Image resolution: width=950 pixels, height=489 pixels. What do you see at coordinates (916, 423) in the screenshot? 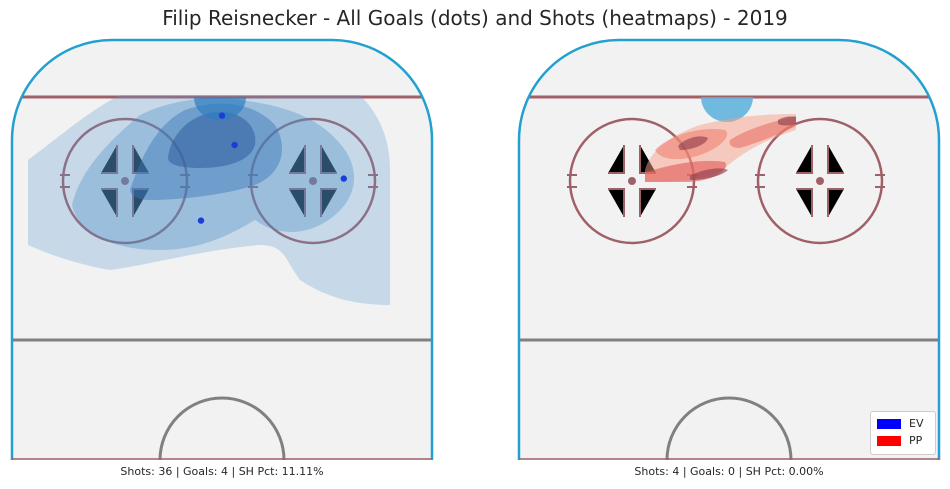
I see `legend-label-ev: EV` at bounding box center [916, 423].